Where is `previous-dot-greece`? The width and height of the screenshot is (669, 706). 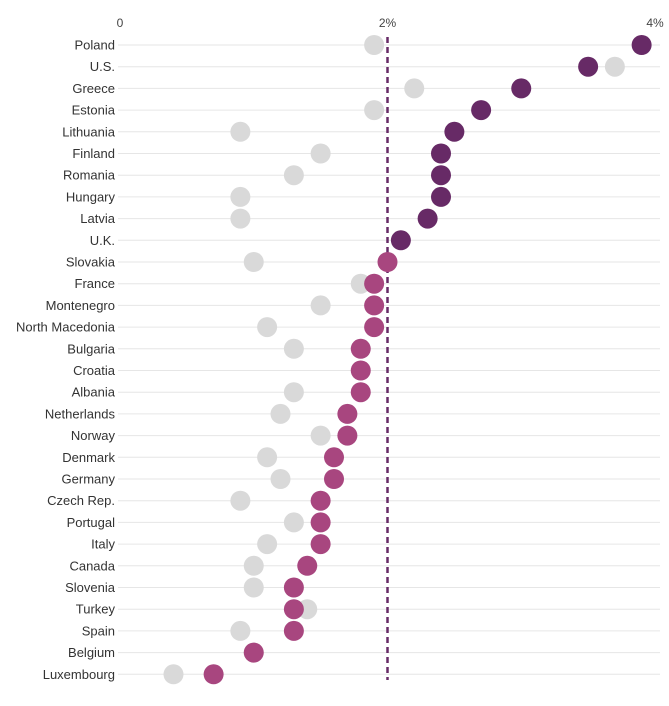
previous-dot-greece is located at coordinates (414, 88).